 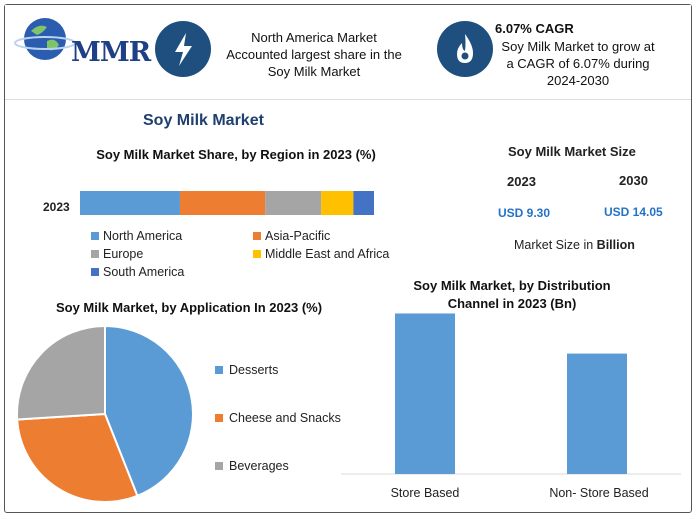 I want to click on legend-label: Europe, so click(x=123, y=254).